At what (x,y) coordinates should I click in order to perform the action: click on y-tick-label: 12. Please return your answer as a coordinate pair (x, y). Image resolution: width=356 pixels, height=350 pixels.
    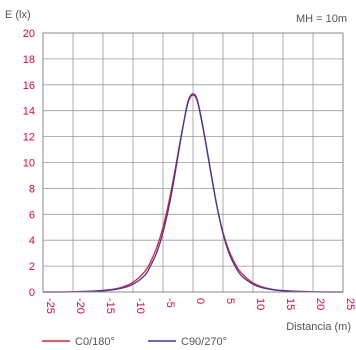
    Looking at the image, I should click on (29, 138).